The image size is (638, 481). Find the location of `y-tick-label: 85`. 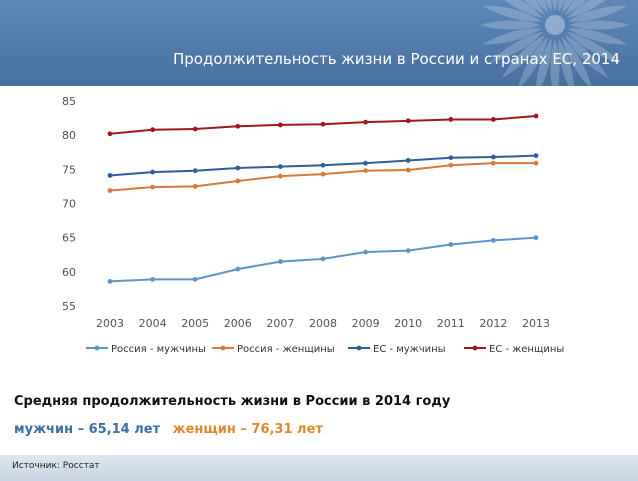

y-tick-label: 85 is located at coordinates (69, 101).